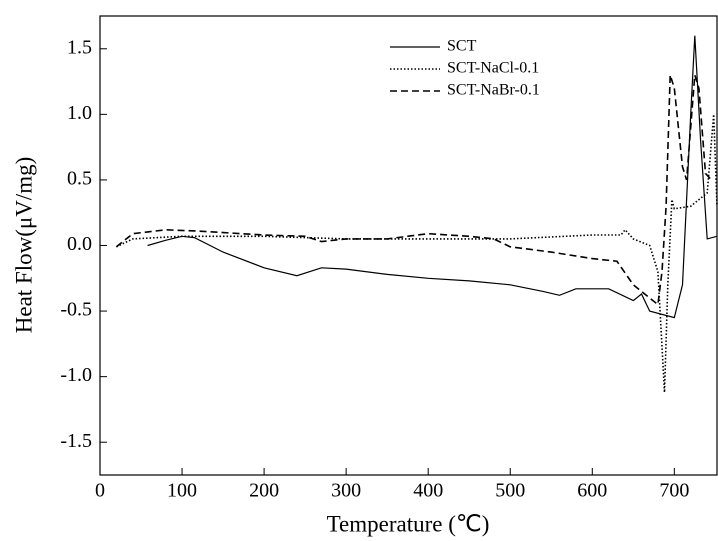 This screenshot has height=541, width=718. What do you see at coordinates (462, 46) in the screenshot?
I see `legend-text: SCT` at bounding box center [462, 46].